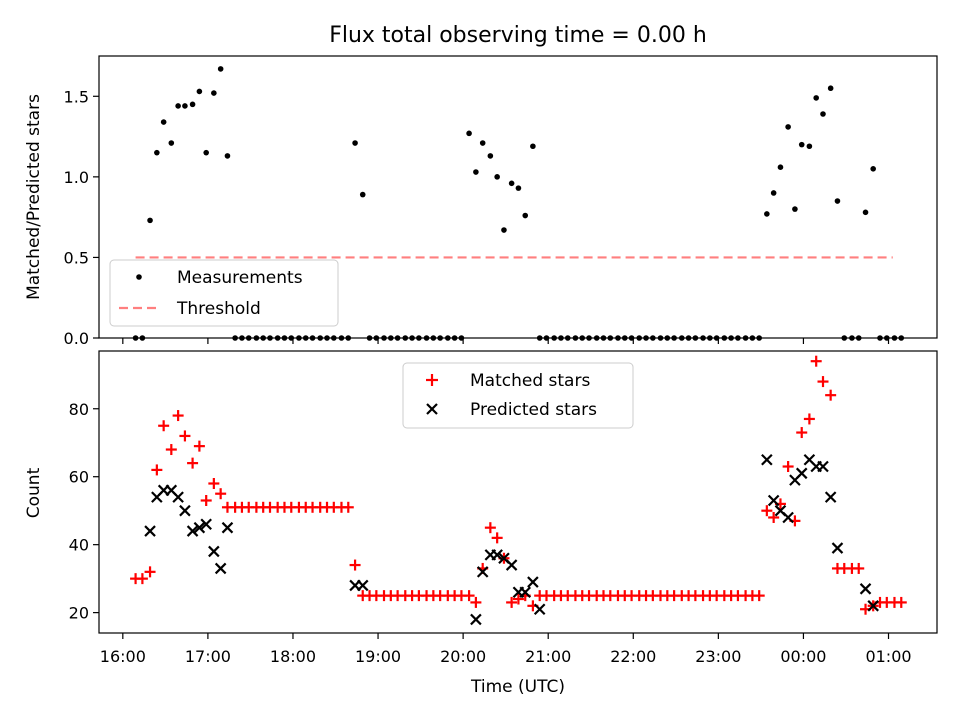 The image size is (960, 720). I want to click on ratio-y-tick-label: 0.0, so click(76, 338).